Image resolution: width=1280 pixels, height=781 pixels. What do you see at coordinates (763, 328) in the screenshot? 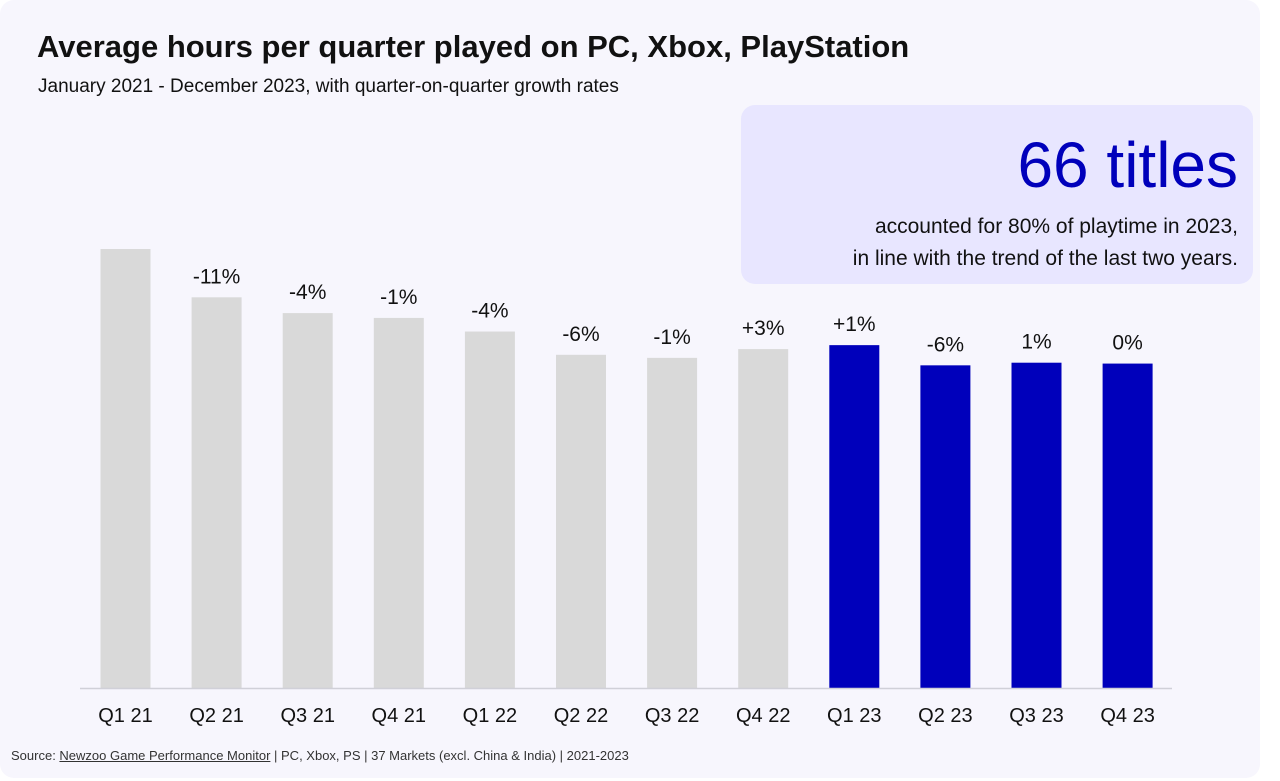
I see `growth-label: +3%` at bounding box center [763, 328].